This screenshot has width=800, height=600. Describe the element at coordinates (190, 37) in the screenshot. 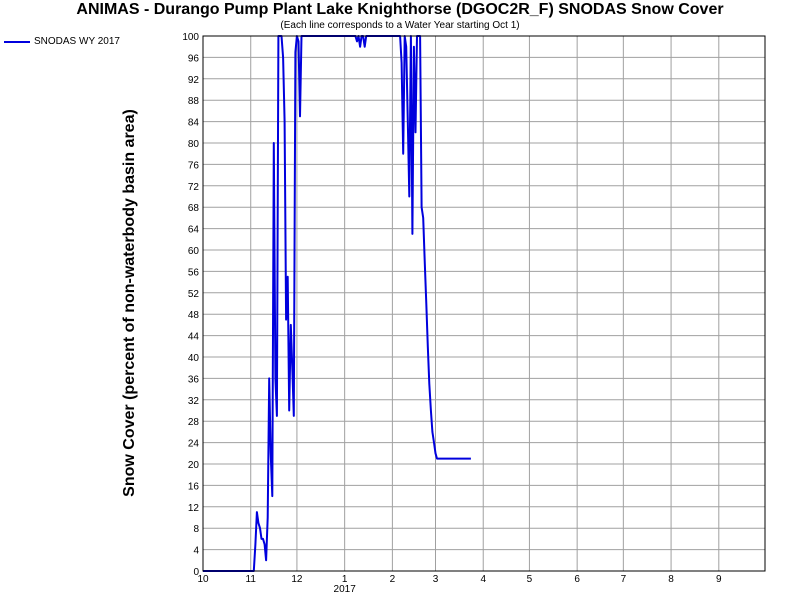

I see `y-tick-label: 100` at that location.